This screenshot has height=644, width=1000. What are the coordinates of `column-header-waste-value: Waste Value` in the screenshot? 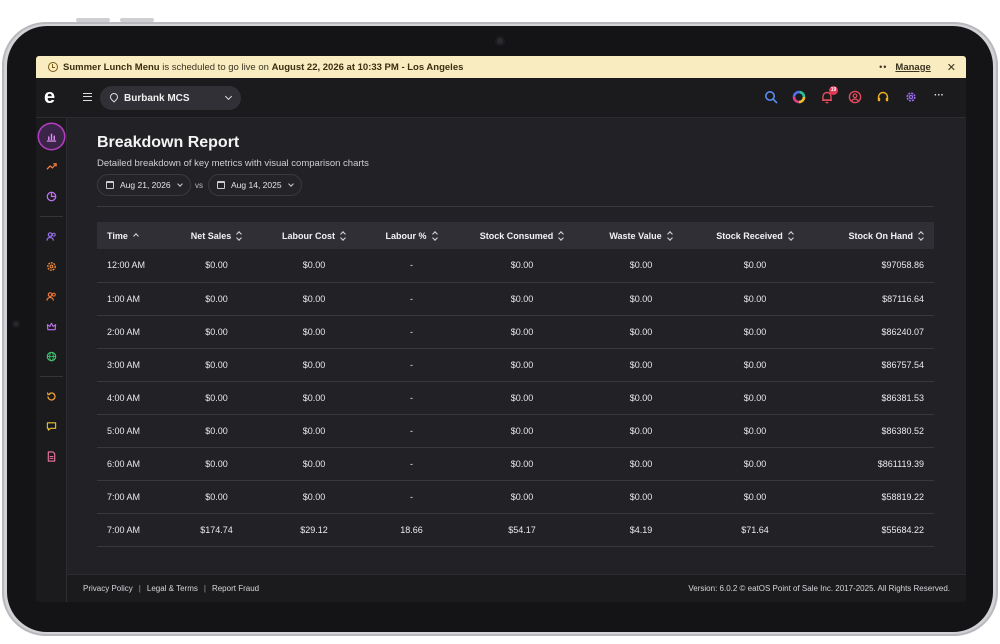 It's located at (641, 235).